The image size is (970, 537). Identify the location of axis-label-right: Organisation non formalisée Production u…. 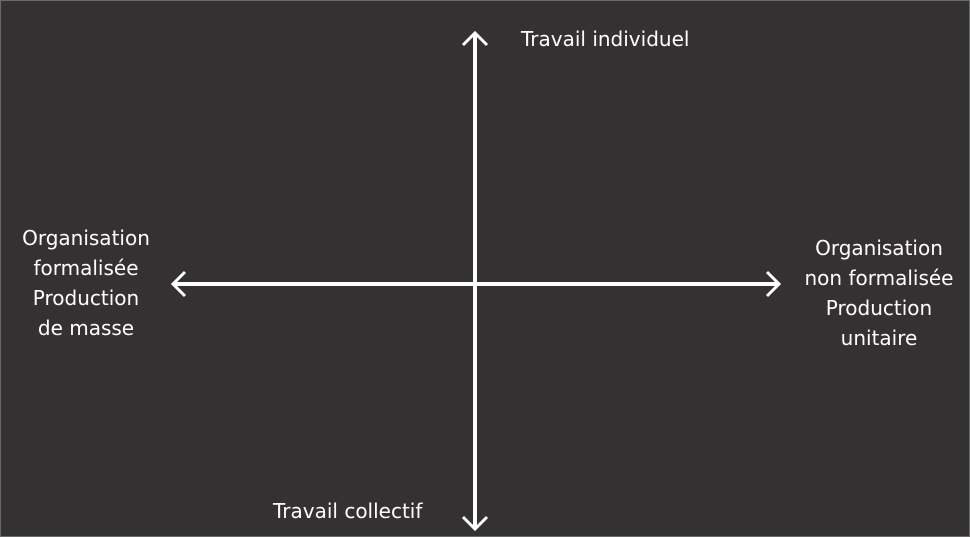
(879, 293).